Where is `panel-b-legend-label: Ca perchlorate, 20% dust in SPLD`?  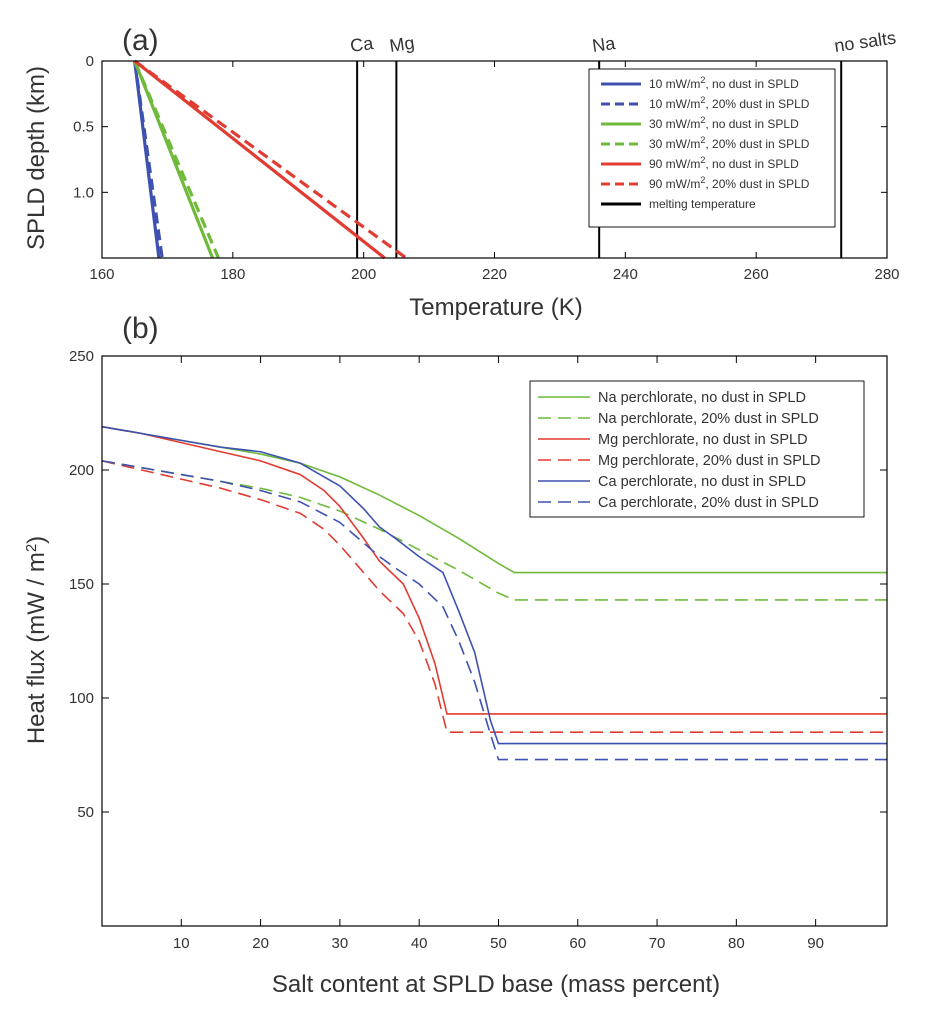 panel-b-legend-label: Ca perchlorate, 20% dust in SPLD is located at coordinates (708, 503).